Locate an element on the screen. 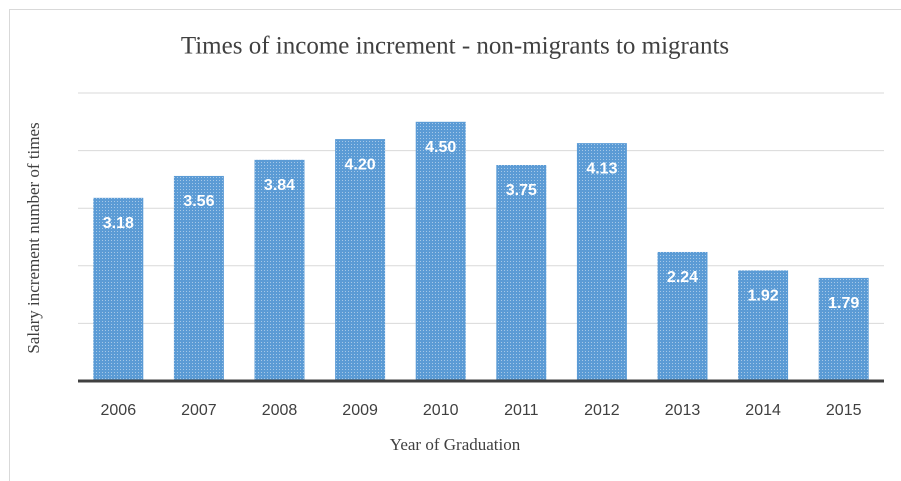 Image resolution: width=901 pixels, height=481 pixels. x-tick-label: 2014 is located at coordinates (763, 410).